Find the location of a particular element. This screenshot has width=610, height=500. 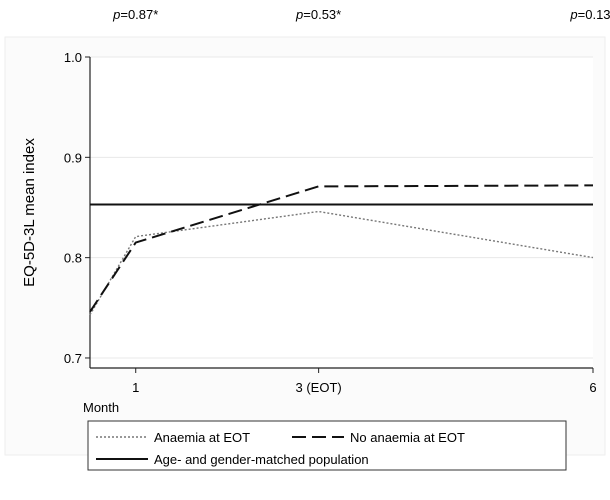

legend-box is located at coordinates (327, 445).